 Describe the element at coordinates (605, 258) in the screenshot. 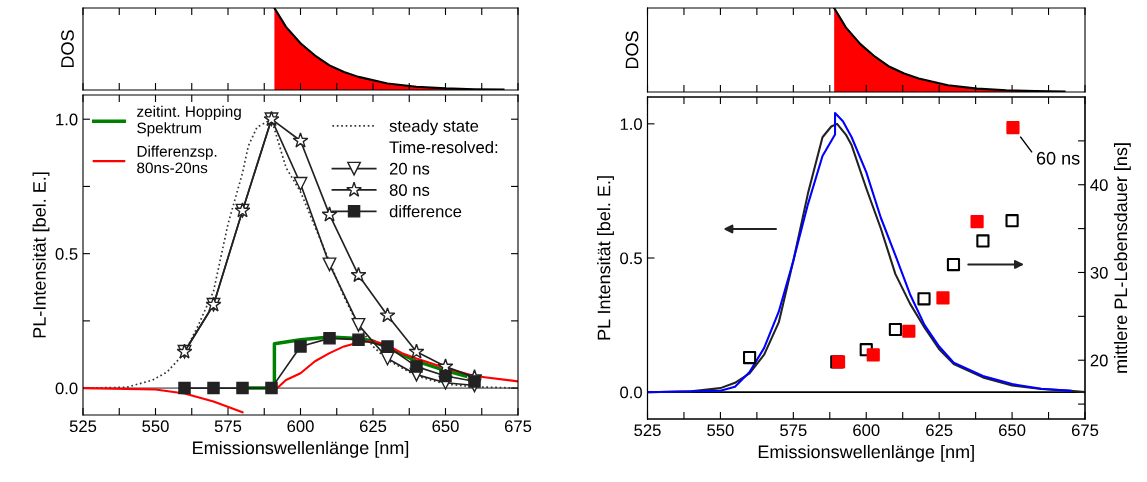

I see `y-axis-title: PL Intensität [bel. E.]` at that location.